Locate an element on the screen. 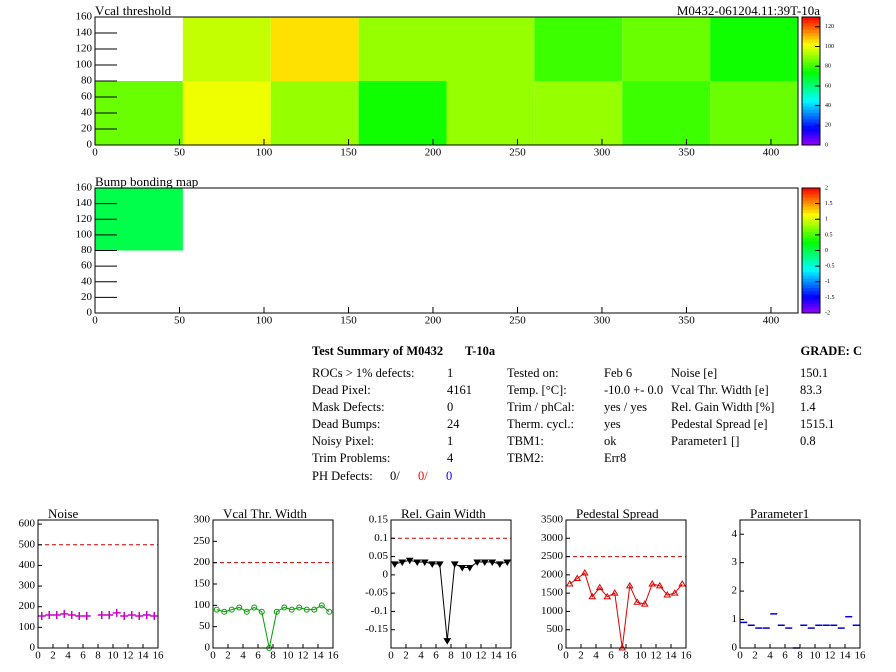  y-tick-label: 500 is located at coordinates (27, 544).